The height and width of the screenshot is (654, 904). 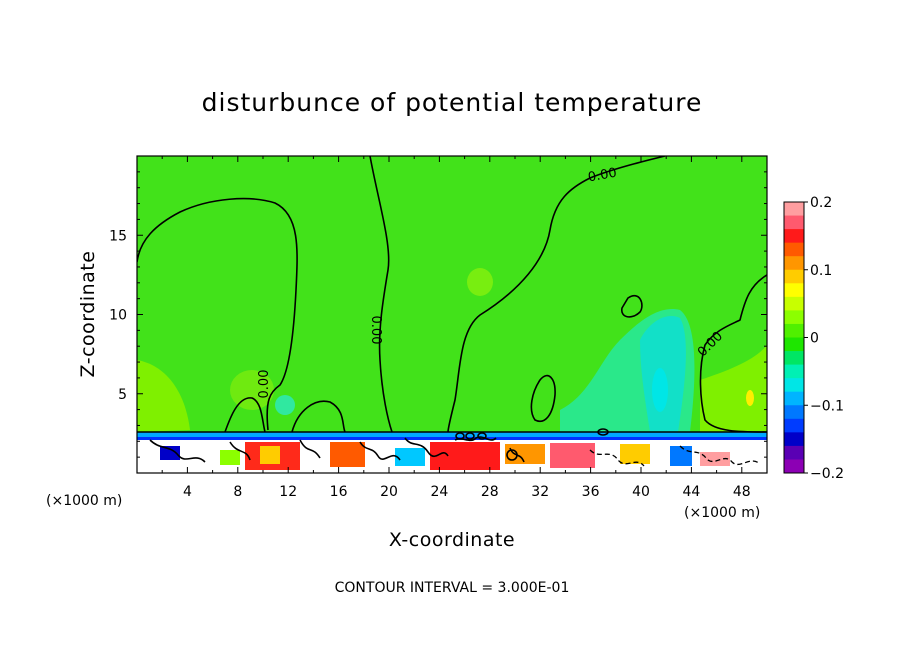 What do you see at coordinates (452, 540) in the screenshot?
I see `x-axis-label: X-coordinate` at bounding box center [452, 540].